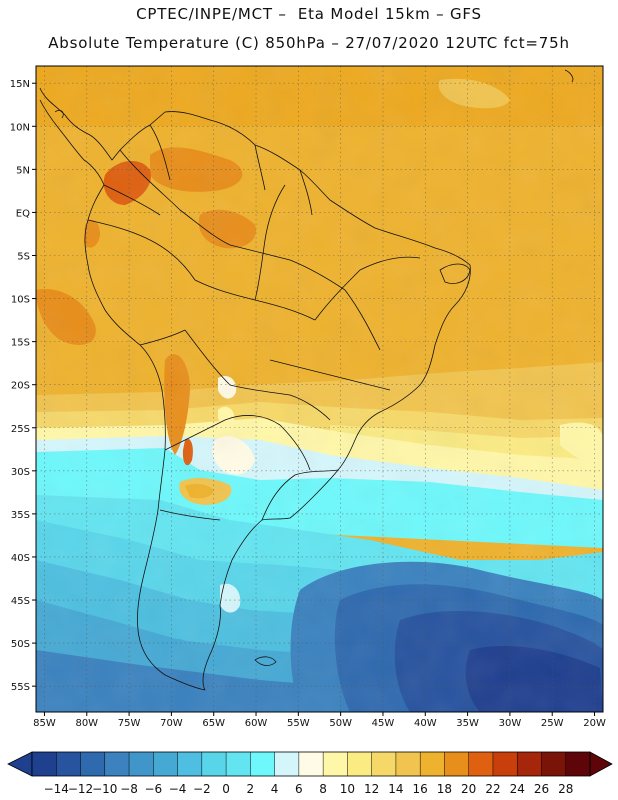  I want to click on lon-label: 35W, so click(467, 723).